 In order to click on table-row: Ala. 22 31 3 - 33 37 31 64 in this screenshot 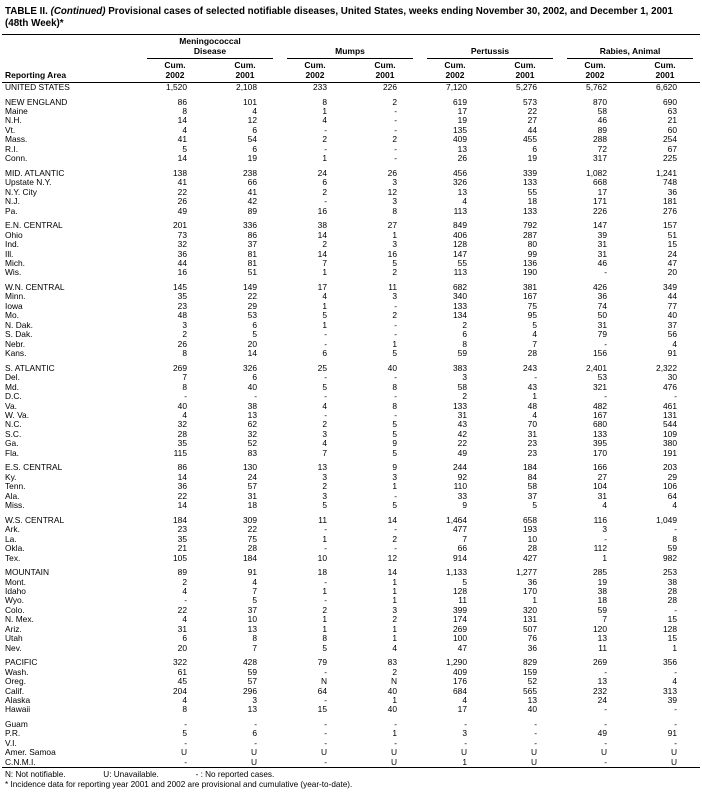, I will do `click(351, 496)`.